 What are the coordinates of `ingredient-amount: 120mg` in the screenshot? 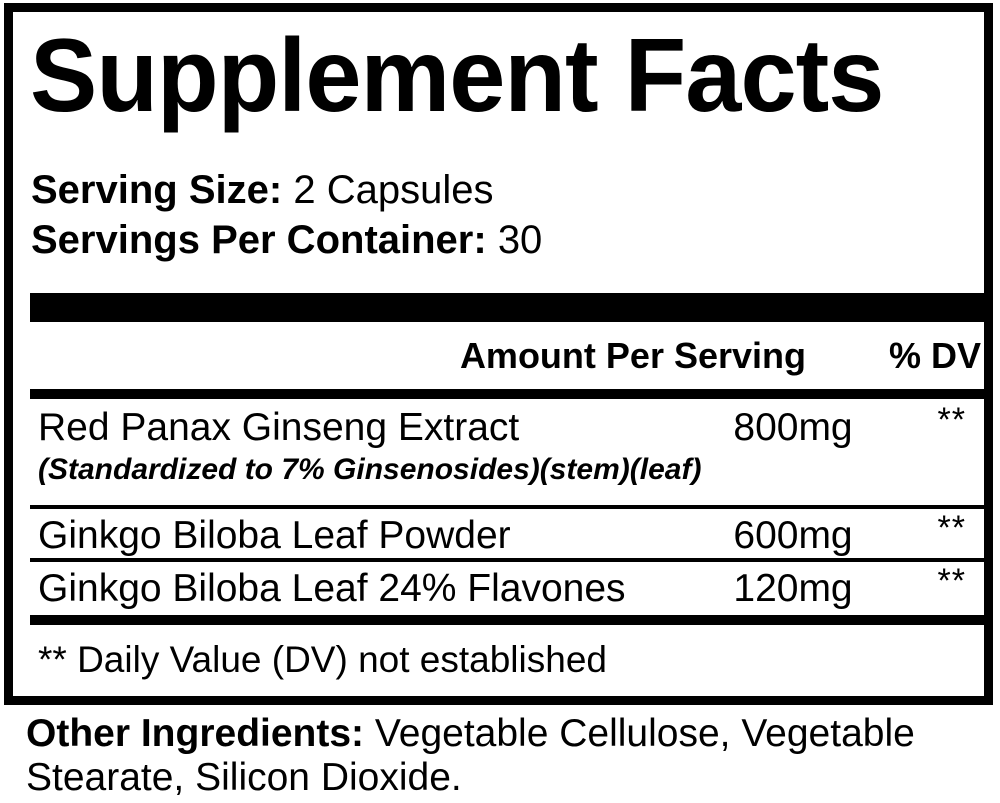 It's located at (793, 588).